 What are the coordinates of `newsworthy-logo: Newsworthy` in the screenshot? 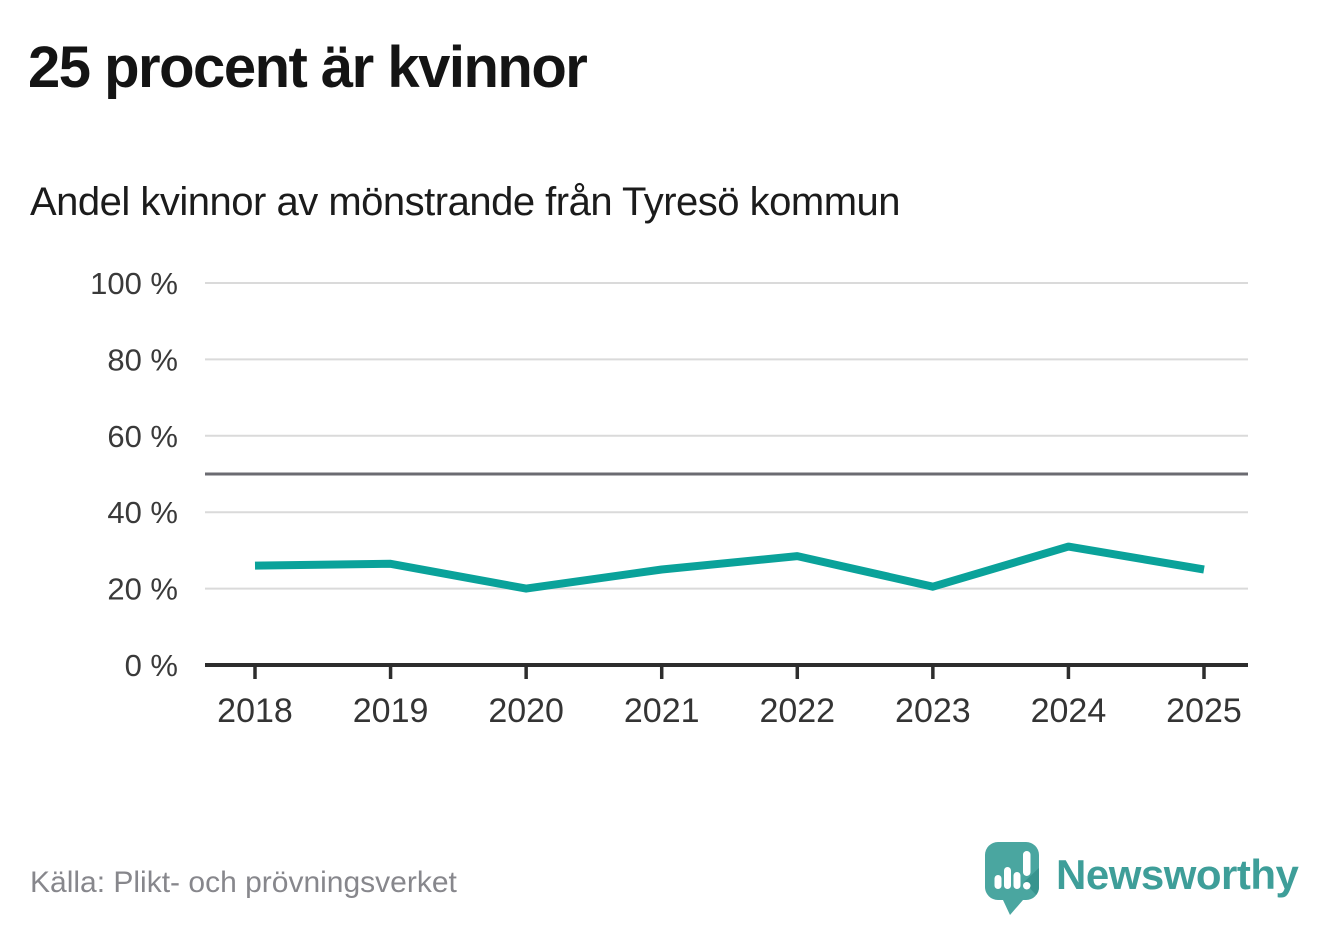 It's located at (1141, 878).